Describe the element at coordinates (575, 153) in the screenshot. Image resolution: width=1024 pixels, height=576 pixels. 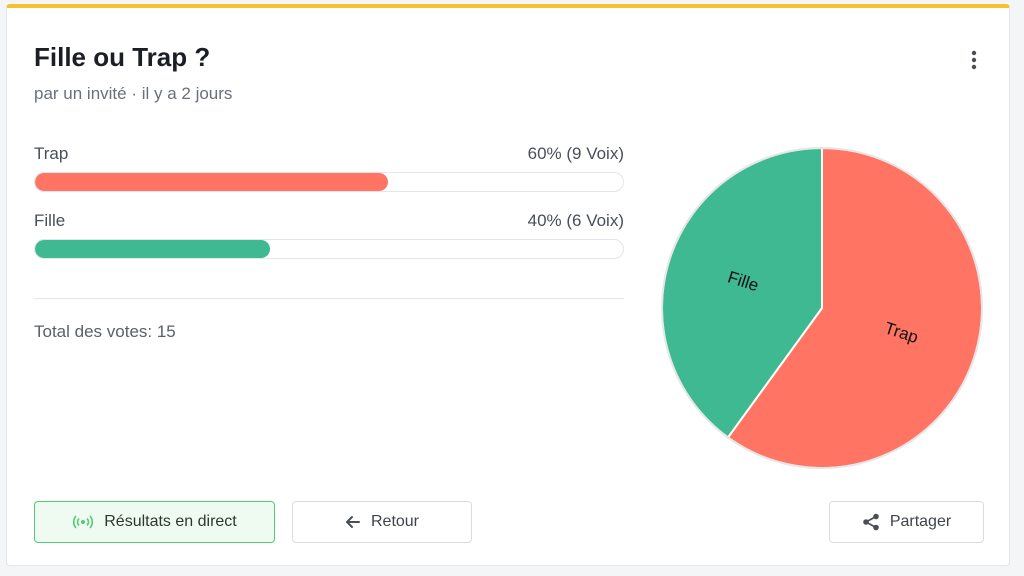
I see `option-result: 60% (9 Voix)` at that location.